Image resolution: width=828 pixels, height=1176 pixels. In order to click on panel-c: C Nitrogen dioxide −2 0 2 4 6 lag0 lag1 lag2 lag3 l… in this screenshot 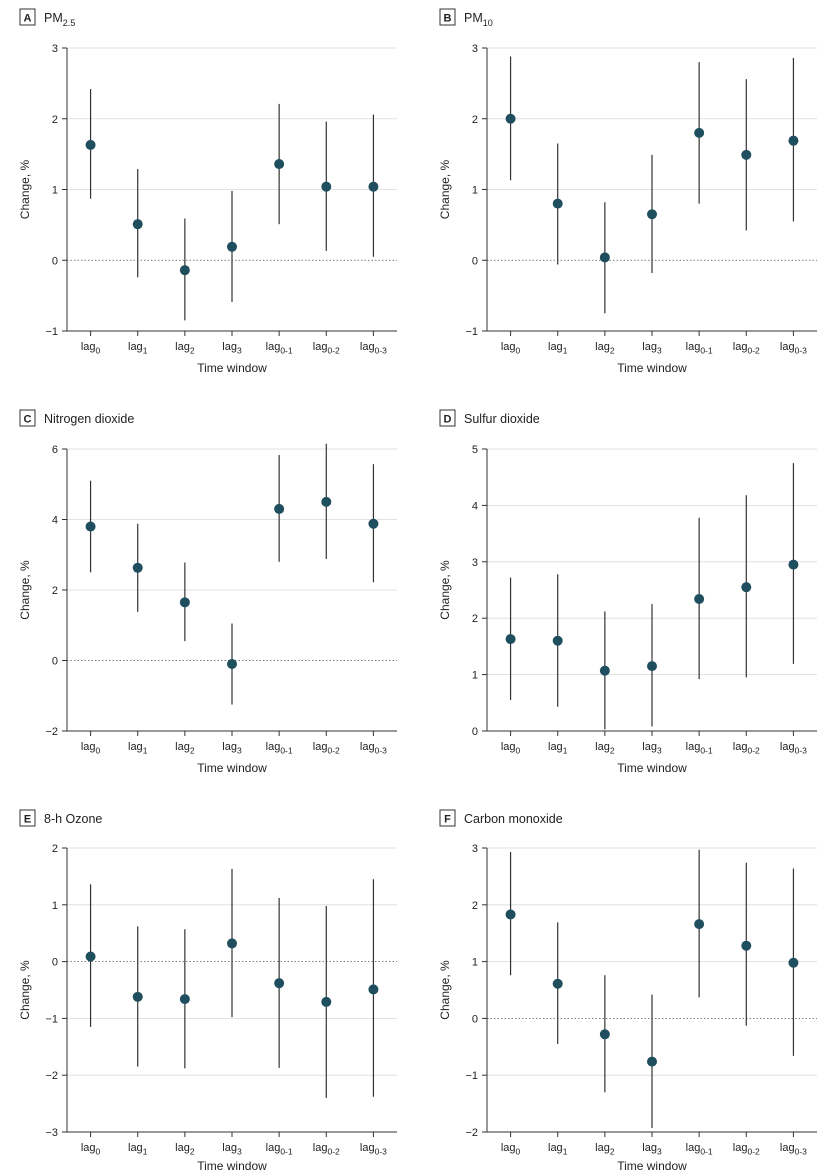, I will do `click(207, 592)`.